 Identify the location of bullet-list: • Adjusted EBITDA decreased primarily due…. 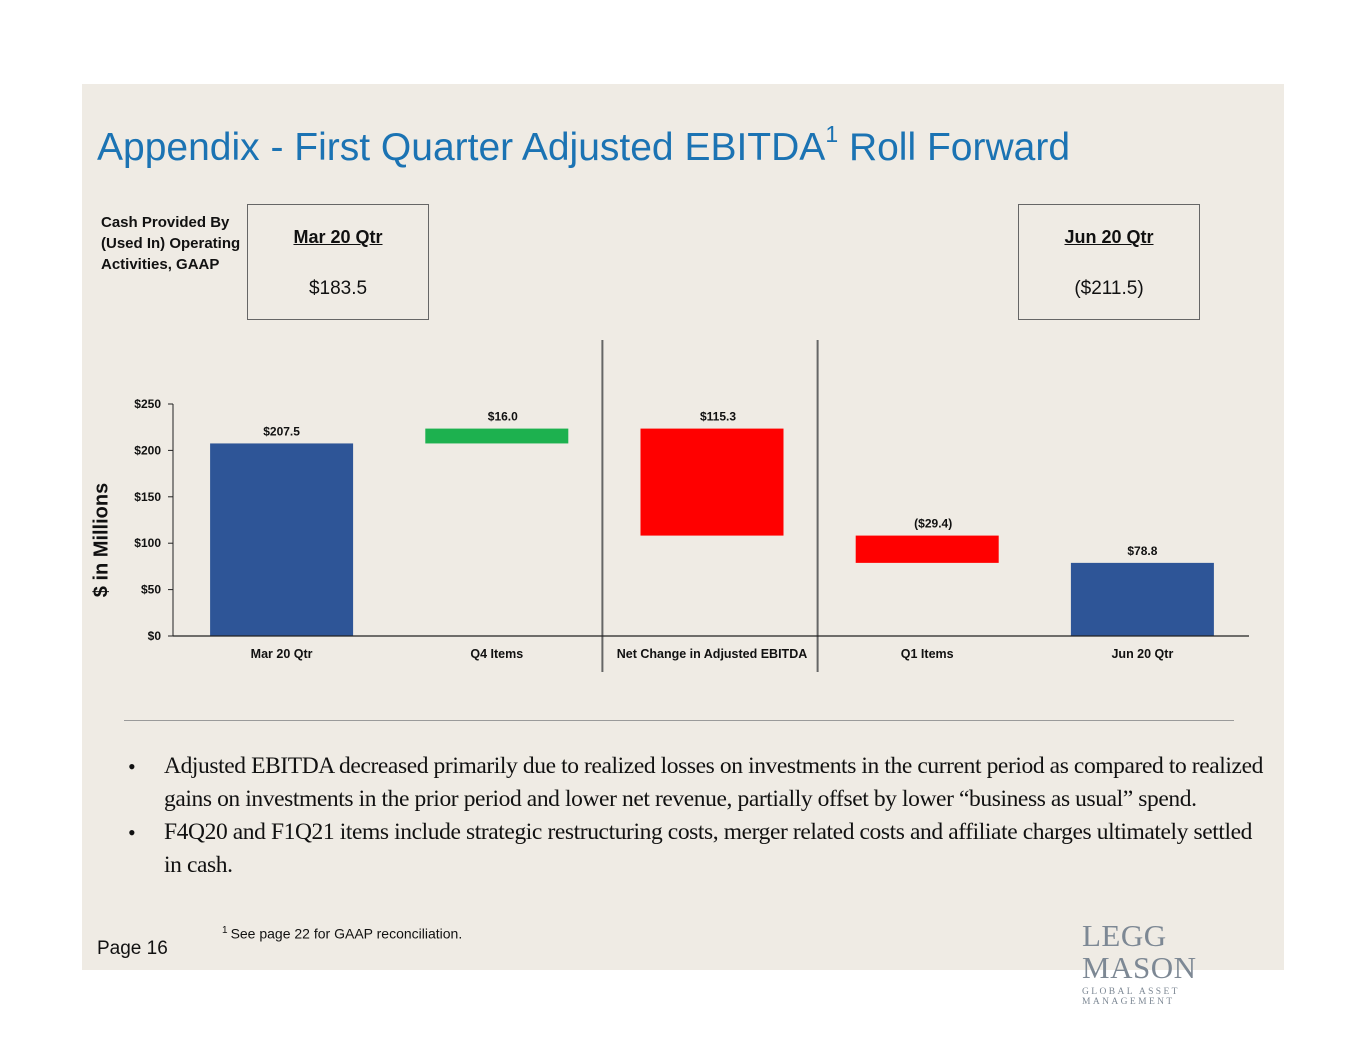
(695, 816).